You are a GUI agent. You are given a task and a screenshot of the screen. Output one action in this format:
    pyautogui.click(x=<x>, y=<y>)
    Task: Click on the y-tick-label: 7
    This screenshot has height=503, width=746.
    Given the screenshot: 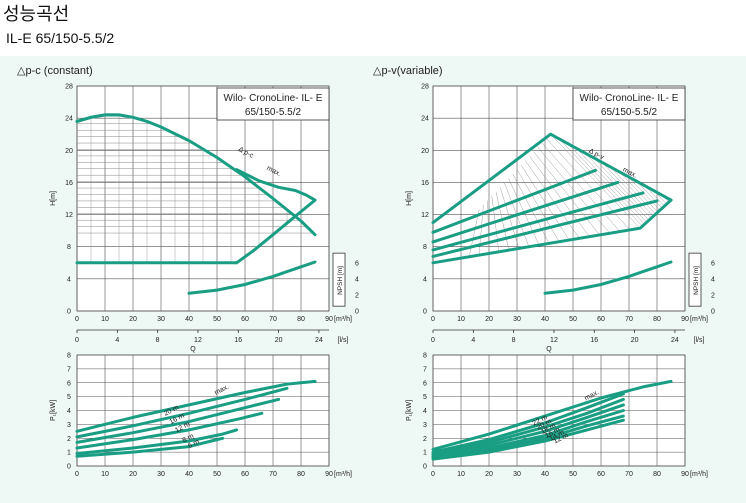 What is the action you would take?
    pyautogui.click(x=69, y=369)
    